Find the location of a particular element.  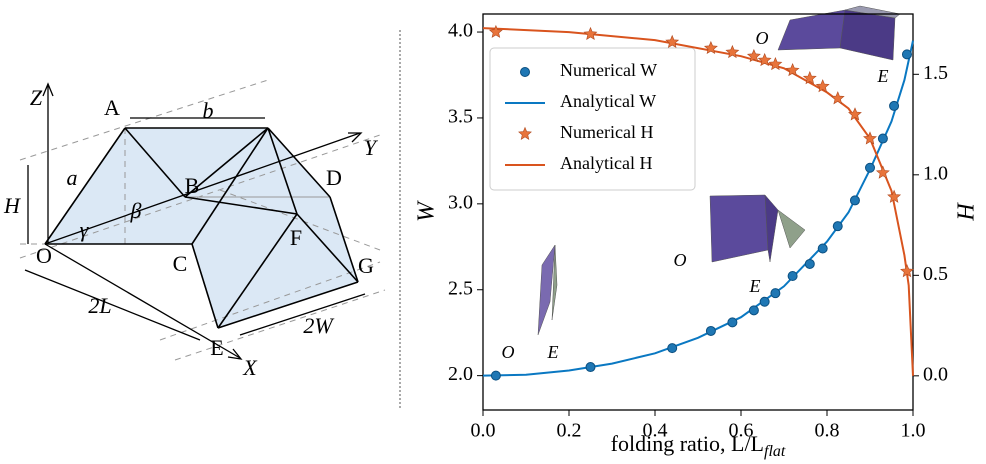

y-tick-label: 4.0 is located at coordinates (460, 31).